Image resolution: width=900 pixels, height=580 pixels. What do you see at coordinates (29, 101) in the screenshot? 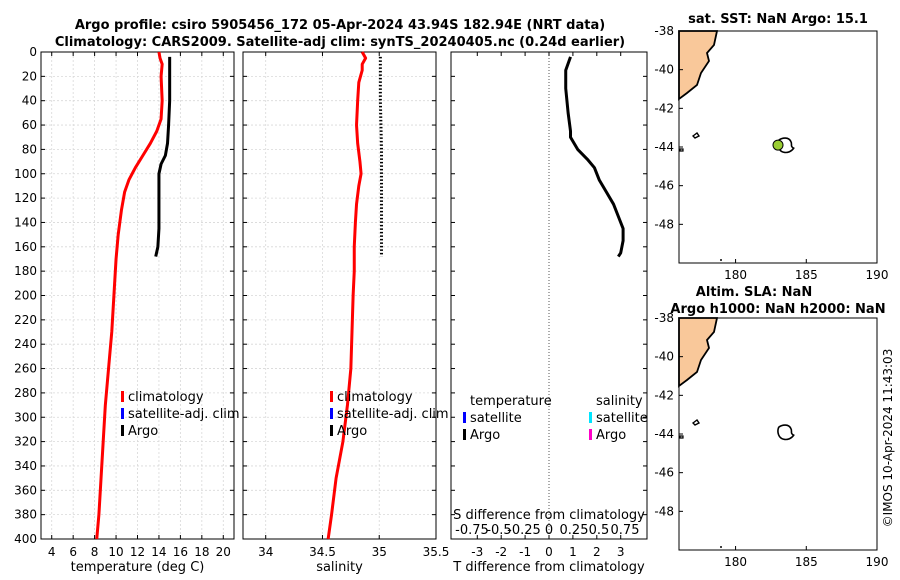
I see `depth-tick-label: 40` at bounding box center [29, 101].